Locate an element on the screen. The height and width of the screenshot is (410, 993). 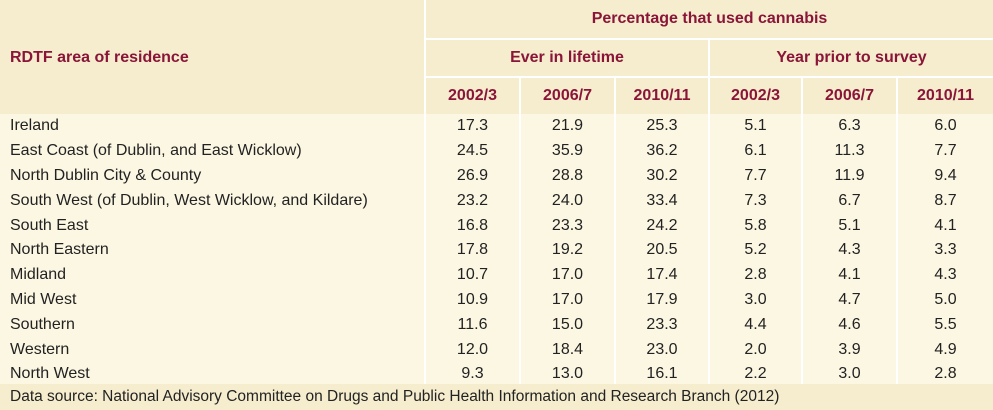
table-row: Southern 11.6 15.0 23.3 4.4 4.6 5.5 is located at coordinates (496, 325).